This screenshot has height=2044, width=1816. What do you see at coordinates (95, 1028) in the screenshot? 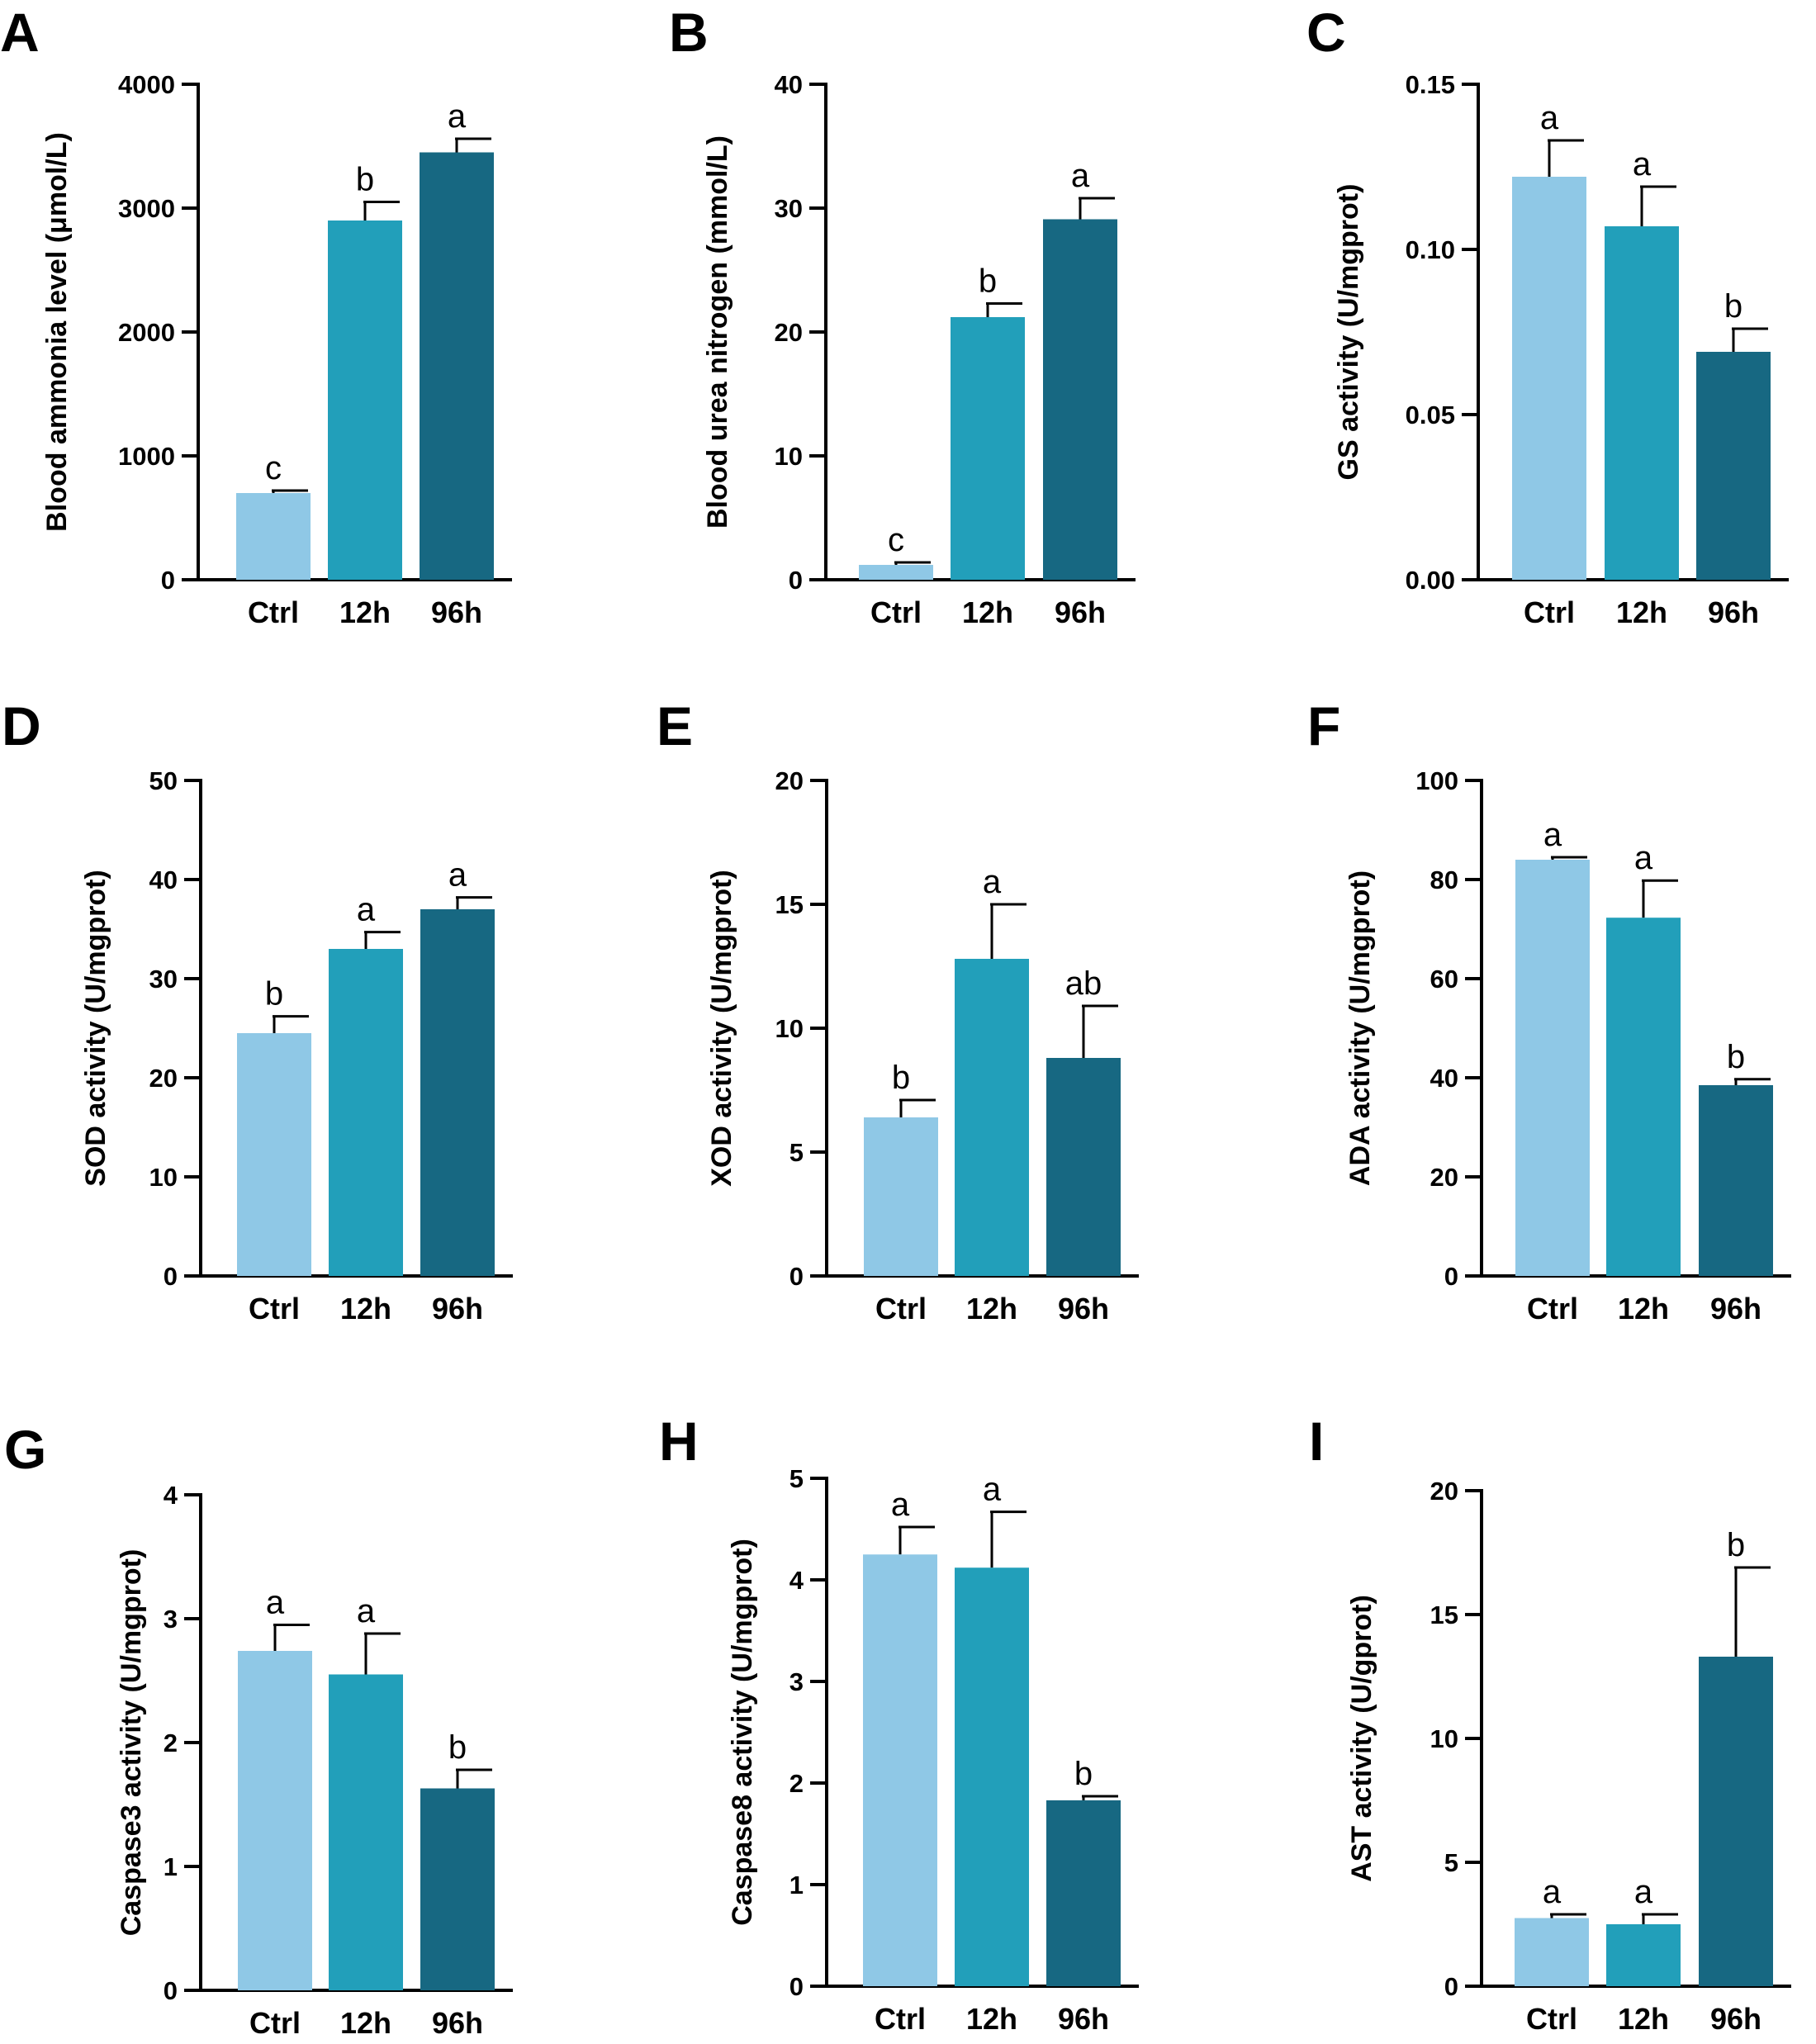
I see `y-axis-label: SOD activity (U/mgprot)` at bounding box center [95, 1028].